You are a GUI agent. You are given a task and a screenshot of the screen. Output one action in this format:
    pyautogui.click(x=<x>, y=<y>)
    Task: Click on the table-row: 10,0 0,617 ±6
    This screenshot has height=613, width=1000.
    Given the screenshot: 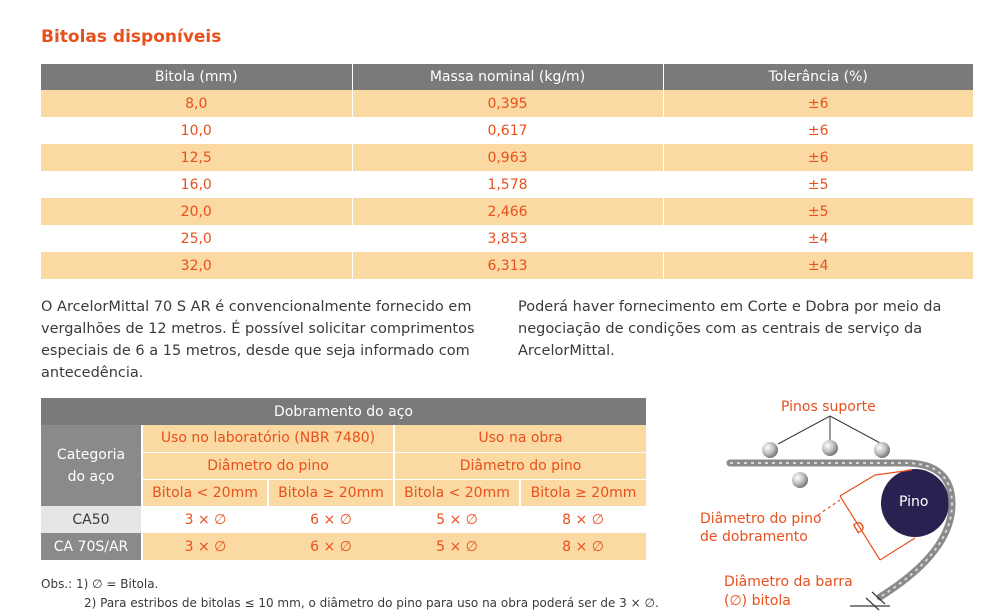 What is the action you would take?
    pyautogui.click(x=507, y=130)
    